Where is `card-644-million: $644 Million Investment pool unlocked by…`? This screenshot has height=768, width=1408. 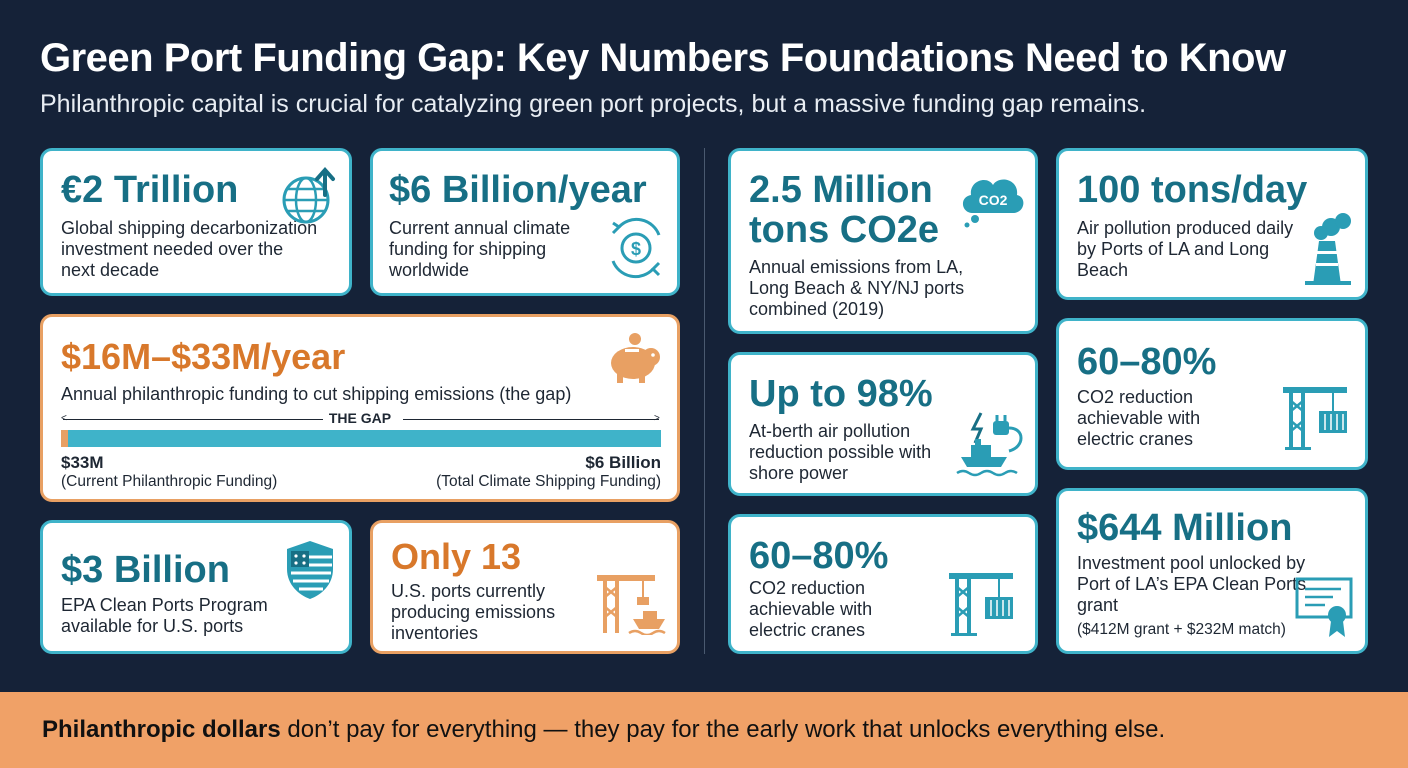
card-644-million: $644 Million Investment pool unlocked by… is located at coordinates (1212, 571).